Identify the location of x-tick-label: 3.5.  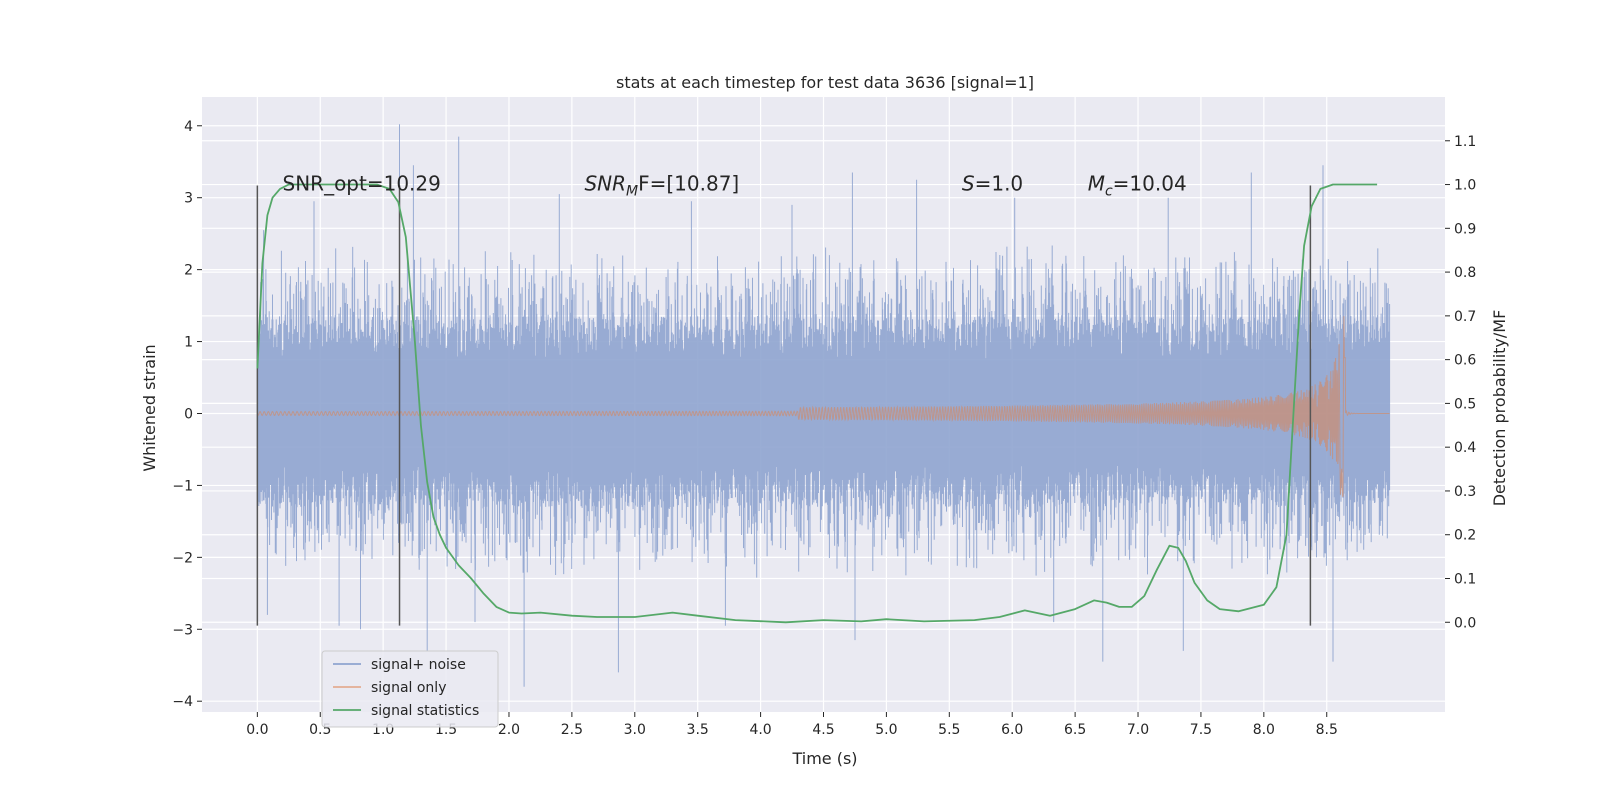
(698, 730).